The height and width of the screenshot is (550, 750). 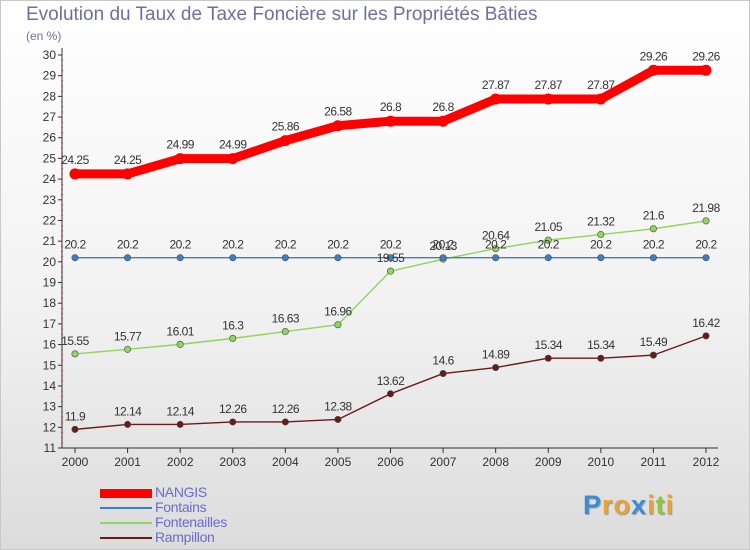 What do you see at coordinates (706, 208) in the screenshot?
I see `data-label-fontenailles: 21.98` at bounding box center [706, 208].